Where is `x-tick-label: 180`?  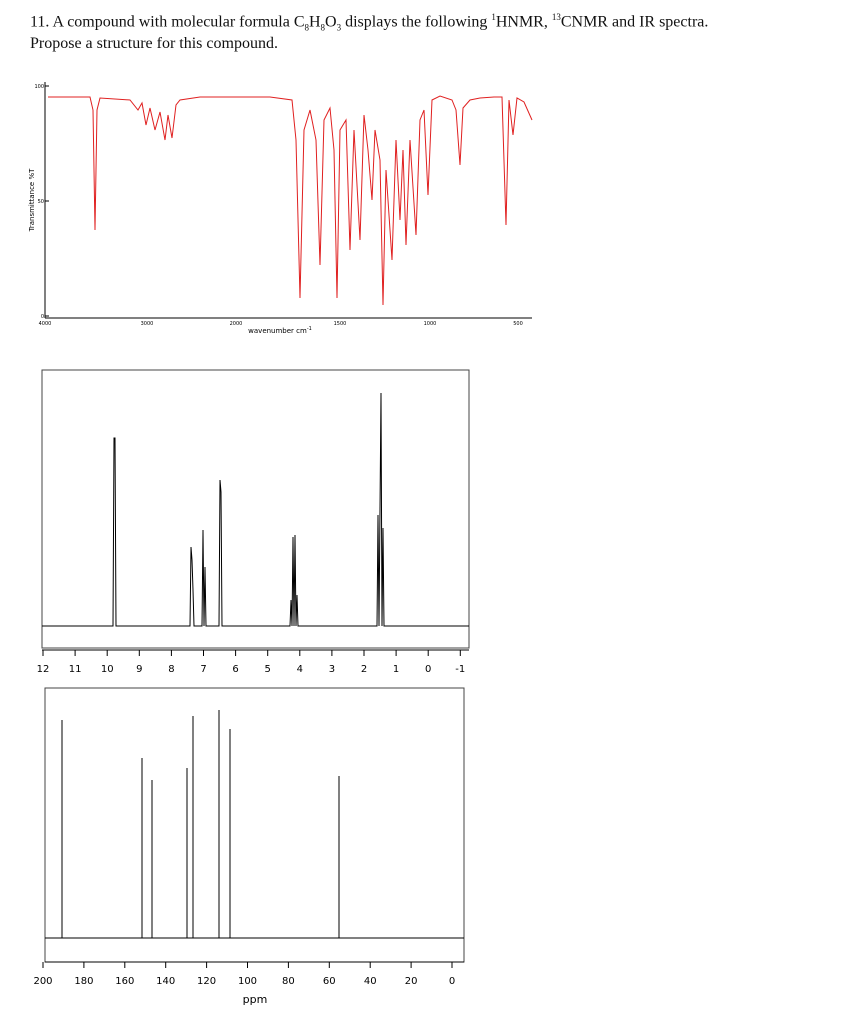
x-tick-label: 180 is located at coordinates (83, 981).